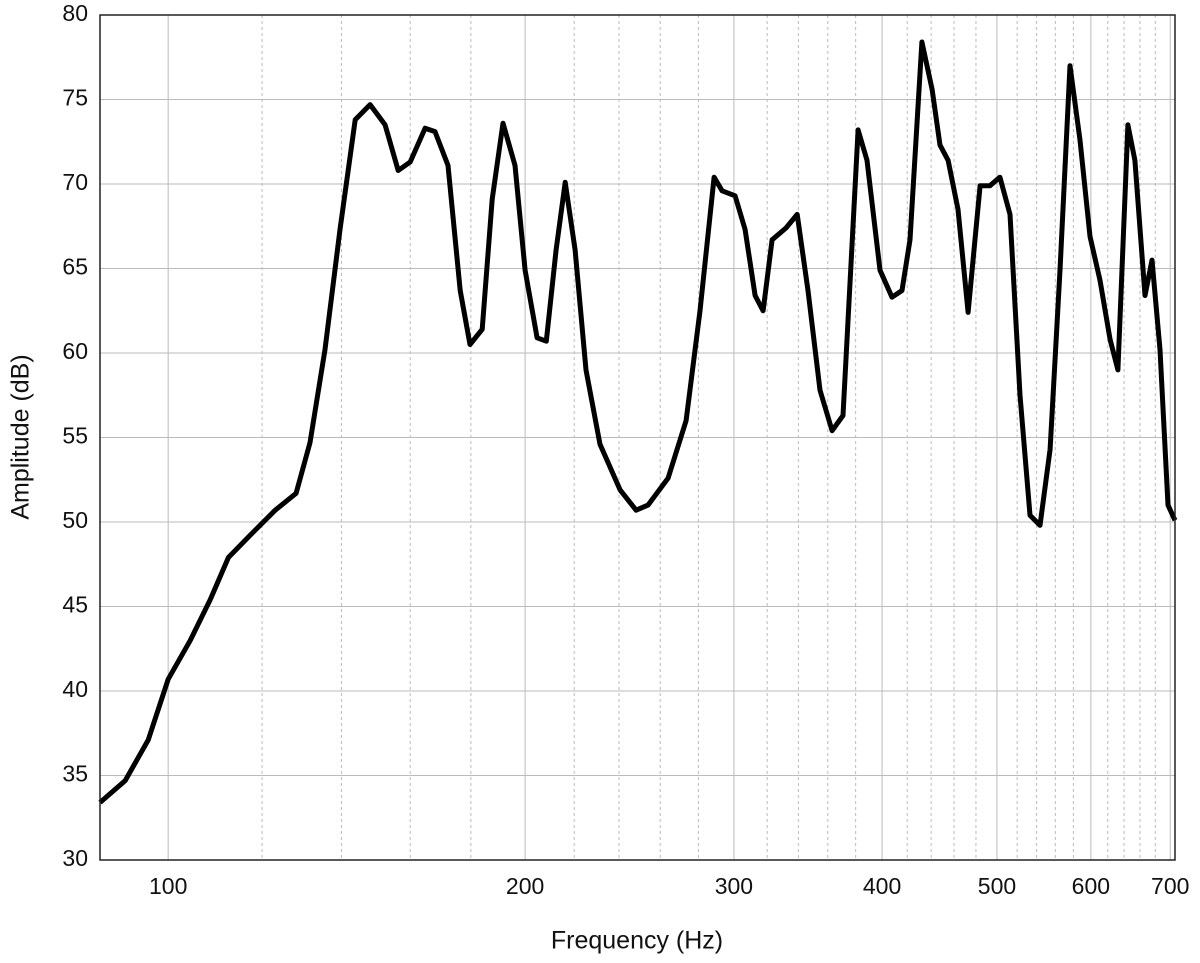 This screenshot has width=1200, height=963. Describe the element at coordinates (75, 774) in the screenshot. I see `y-tick-label: 35` at that location.